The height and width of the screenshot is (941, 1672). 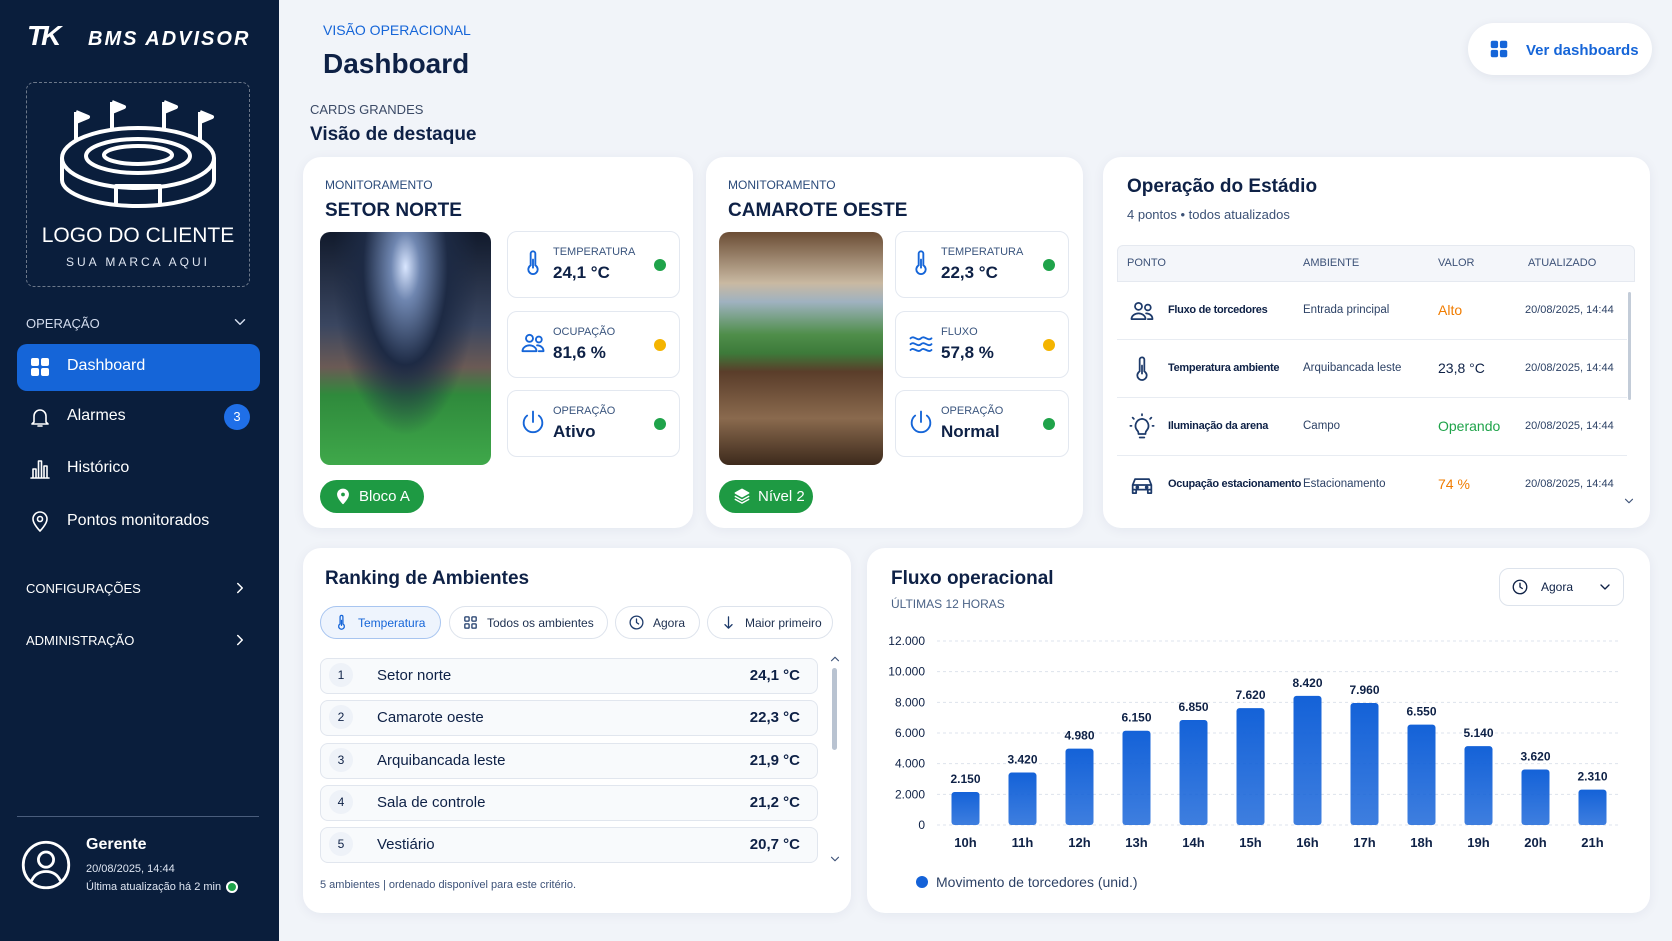 I want to click on x-tick-label: 18h, so click(x=1421, y=842).